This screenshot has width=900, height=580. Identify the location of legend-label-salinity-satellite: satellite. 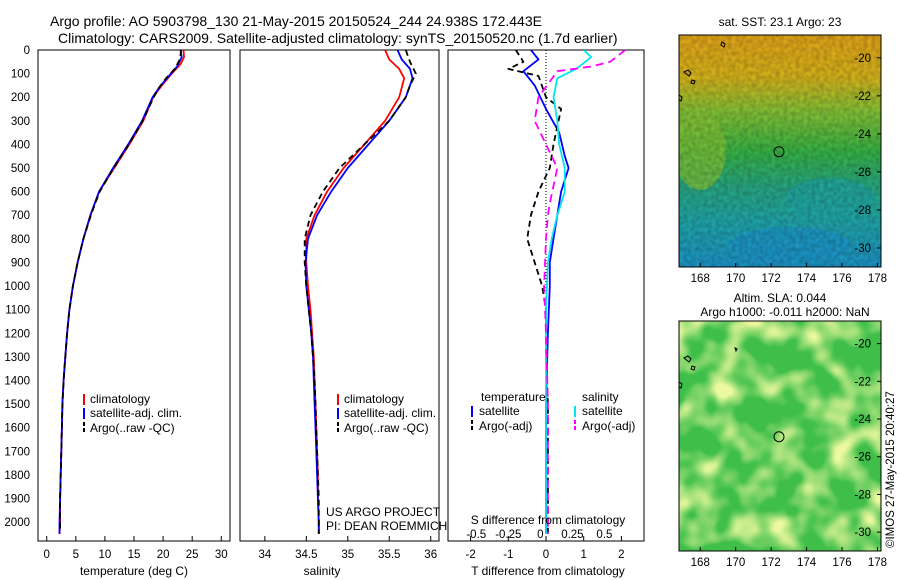
(602, 411).